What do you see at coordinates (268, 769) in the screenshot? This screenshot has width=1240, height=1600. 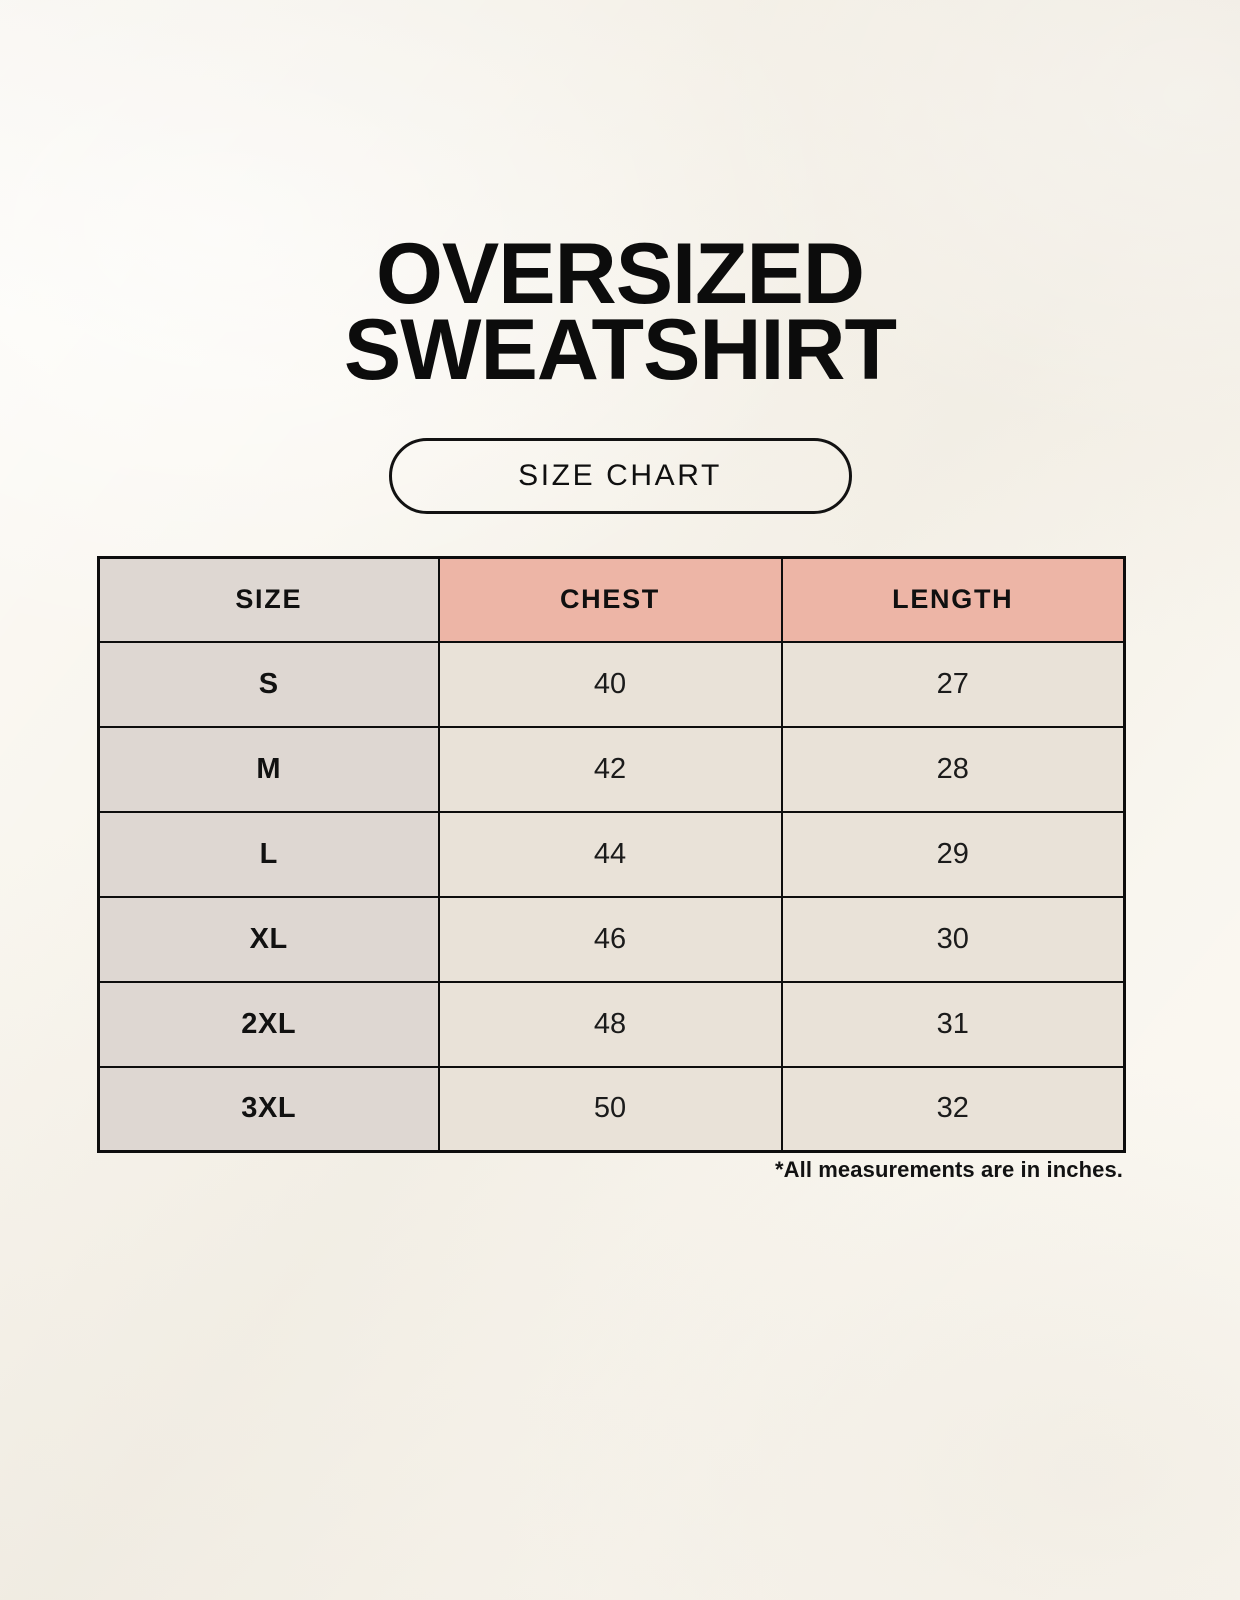 I see `cell-size: M` at bounding box center [268, 769].